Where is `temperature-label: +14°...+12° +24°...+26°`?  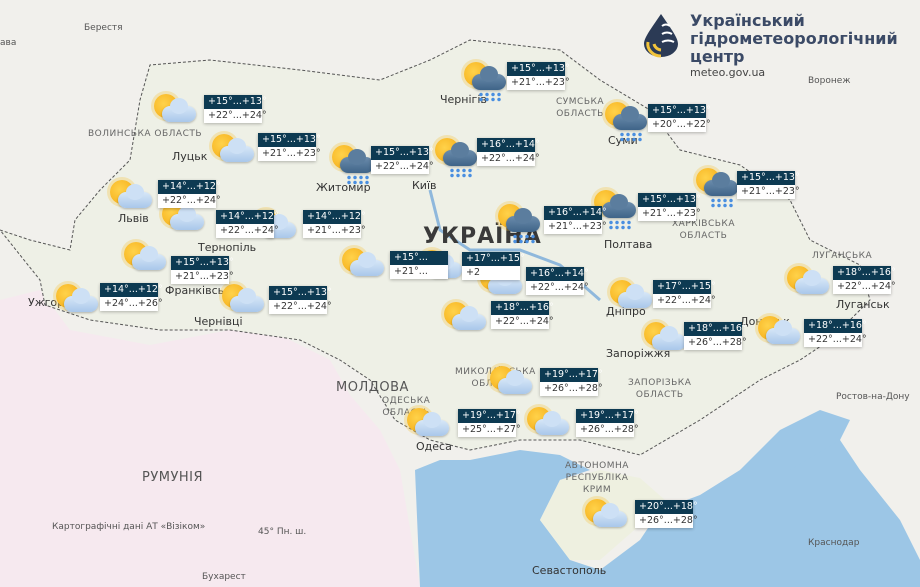 temperature-label: +14°...+12° +24°...+26° is located at coordinates (131, 297).